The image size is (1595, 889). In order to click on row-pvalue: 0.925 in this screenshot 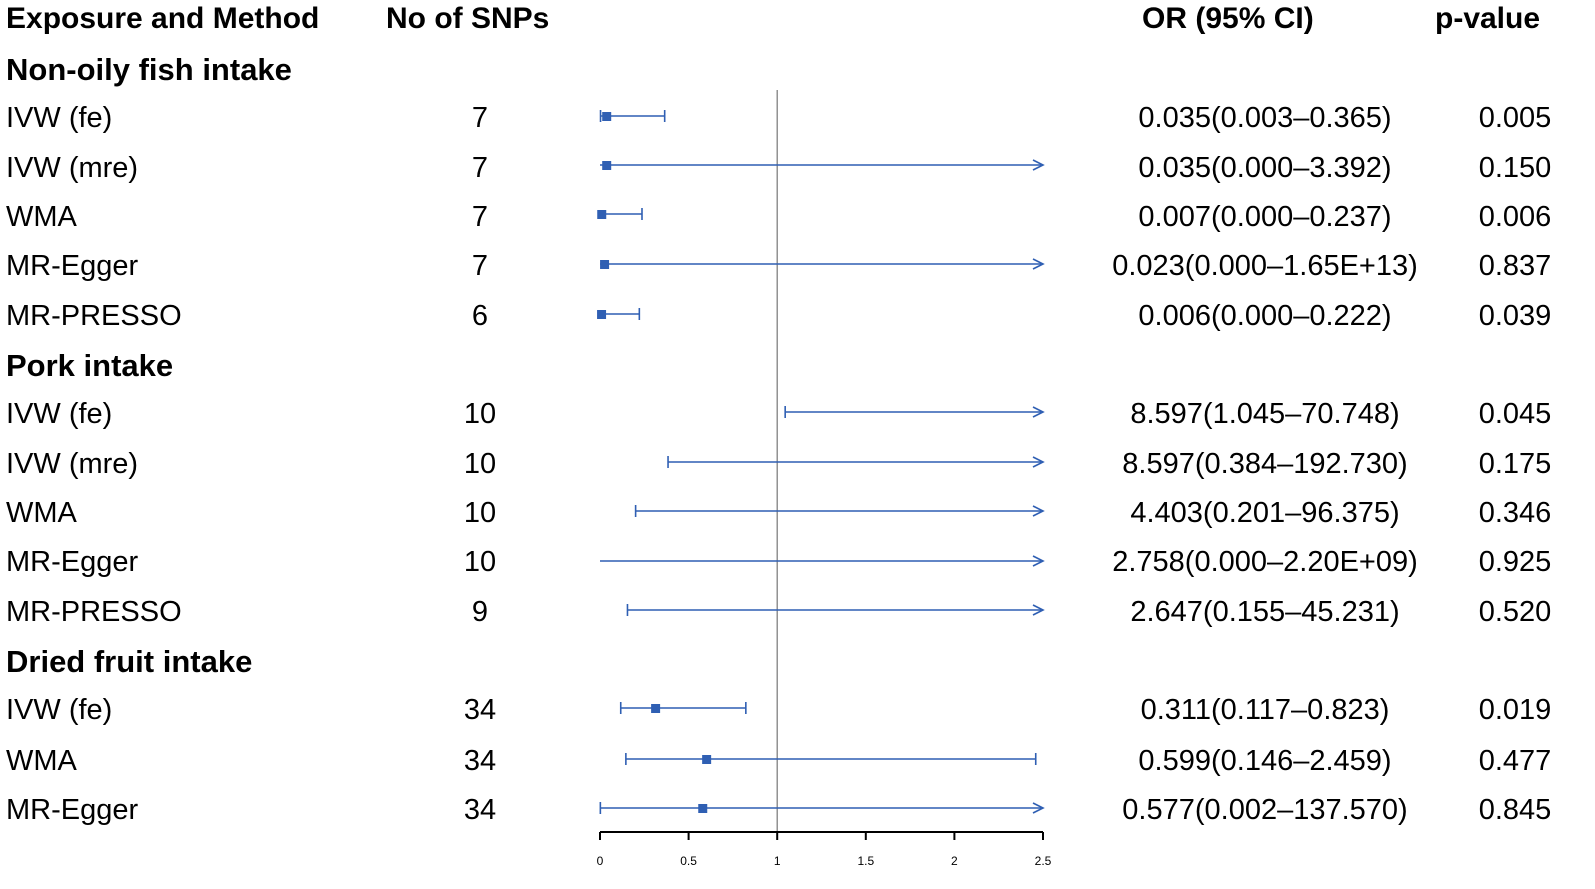, I will do `click(1515, 562)`.